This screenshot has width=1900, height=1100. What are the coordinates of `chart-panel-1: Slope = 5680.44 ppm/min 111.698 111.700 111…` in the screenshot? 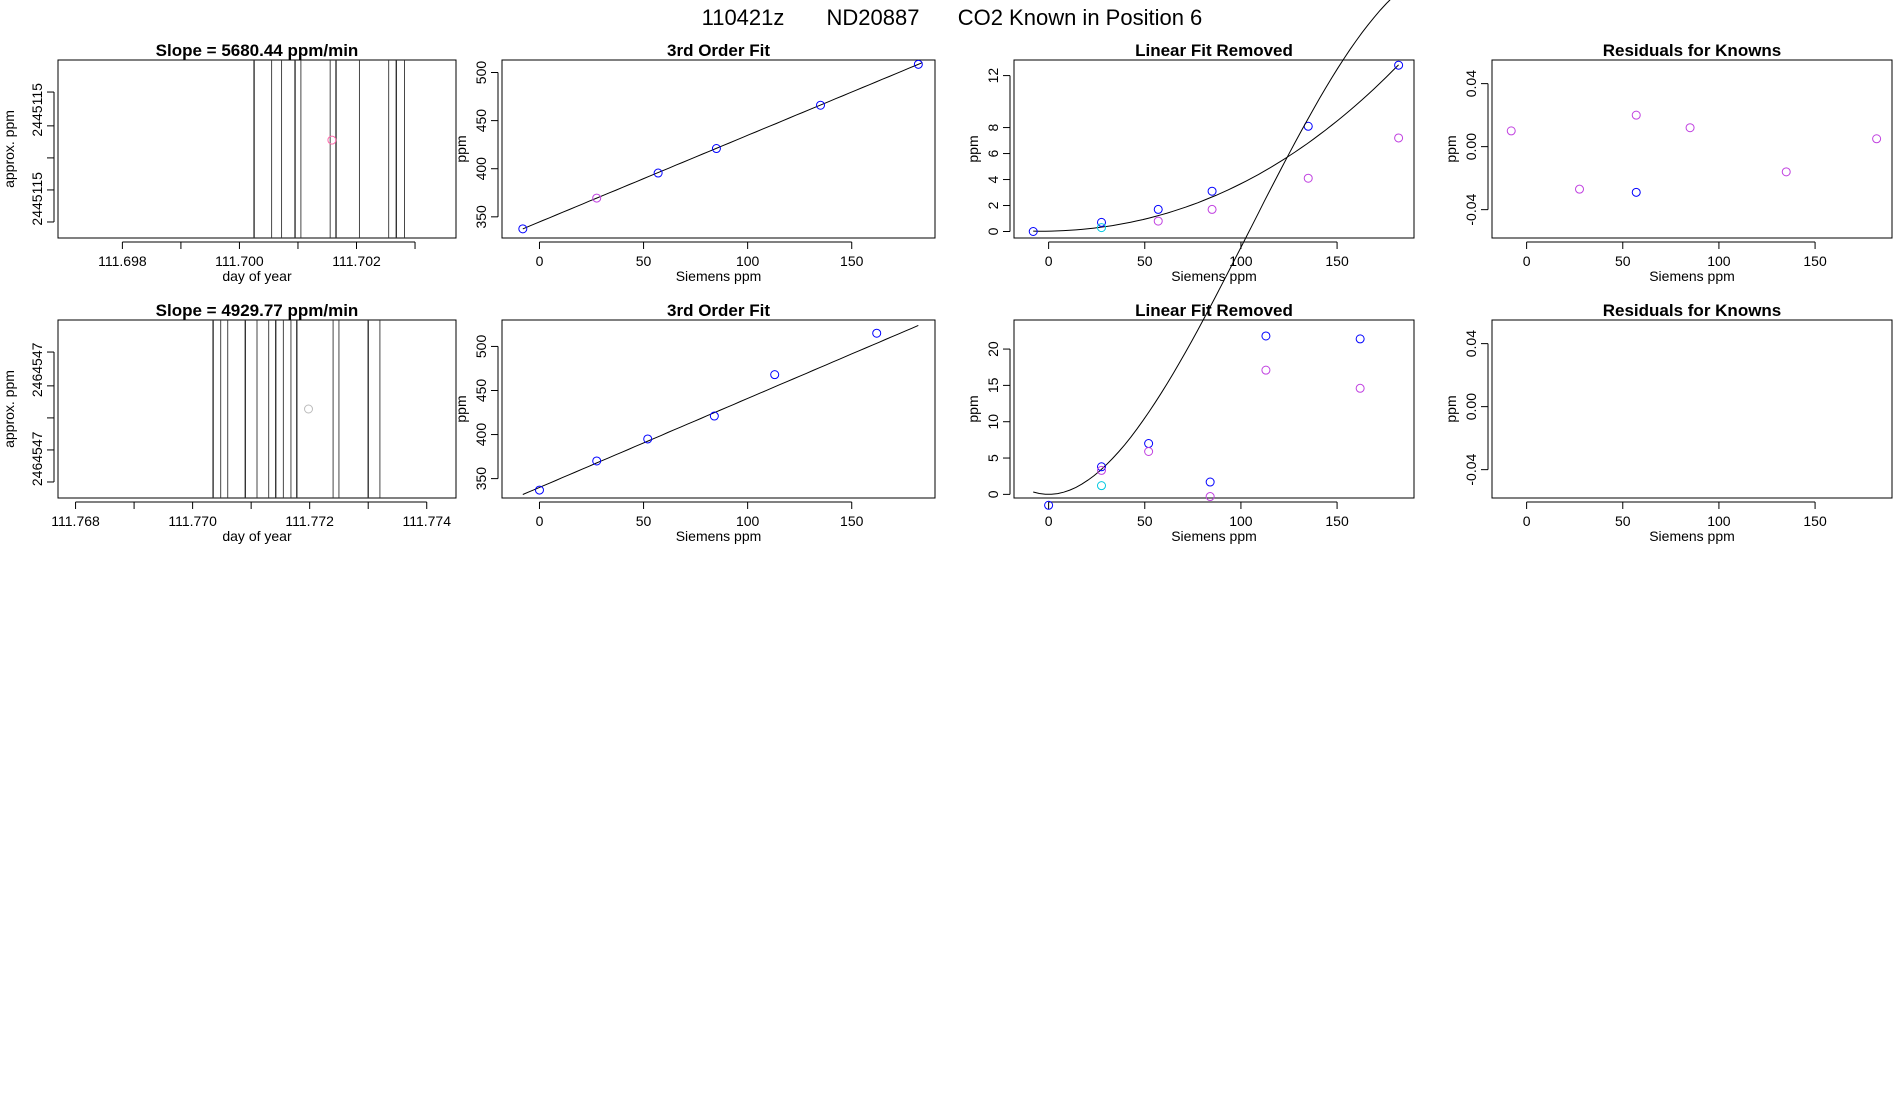 It's located at (229, 162).